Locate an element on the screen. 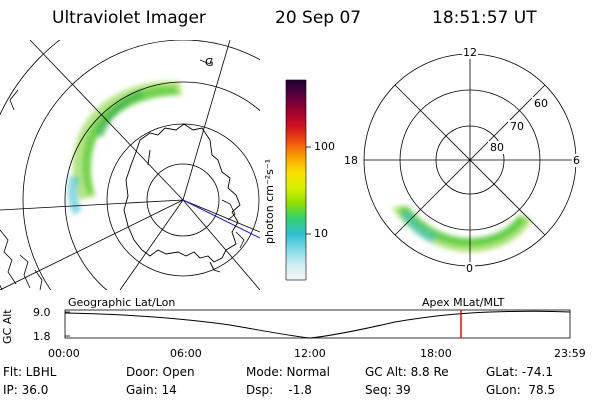 The height and width of the screenshot is (400, 600). mlt-label-12: 12 is located at coordinates (470, 52).